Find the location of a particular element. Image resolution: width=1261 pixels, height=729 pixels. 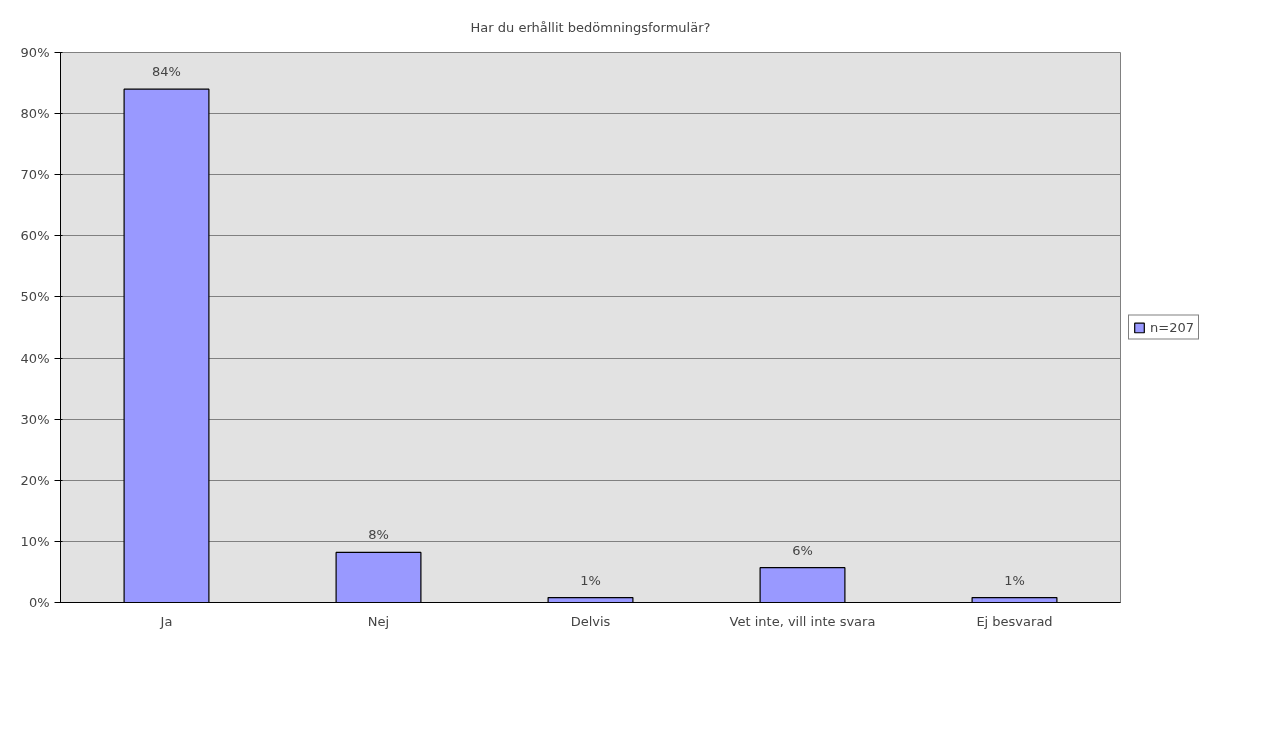

x-tick-label: Ja is located at coordinates (166, 621).